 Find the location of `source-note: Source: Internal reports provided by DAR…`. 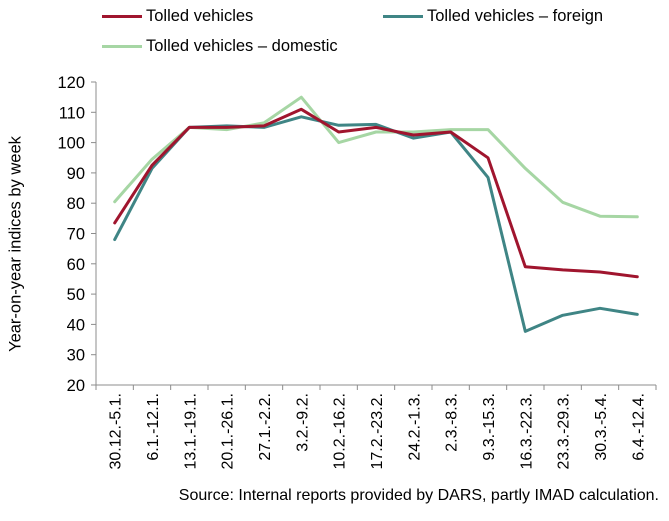

source-note: Source: Internal reports provided by DAR… is located at coordinates (418, 495).